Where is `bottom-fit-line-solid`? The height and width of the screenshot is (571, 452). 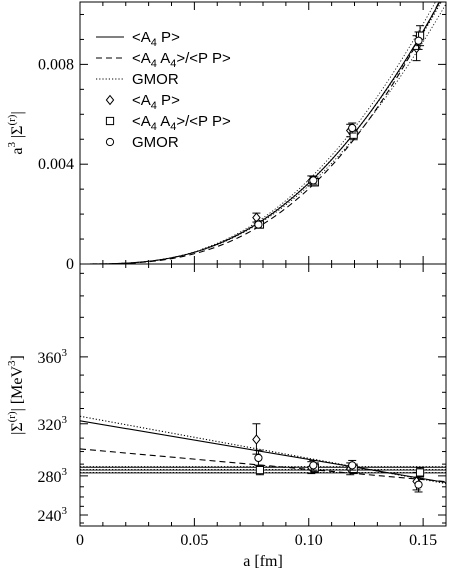
bottom-fit-line-solid is located at coordinates (263, 452).